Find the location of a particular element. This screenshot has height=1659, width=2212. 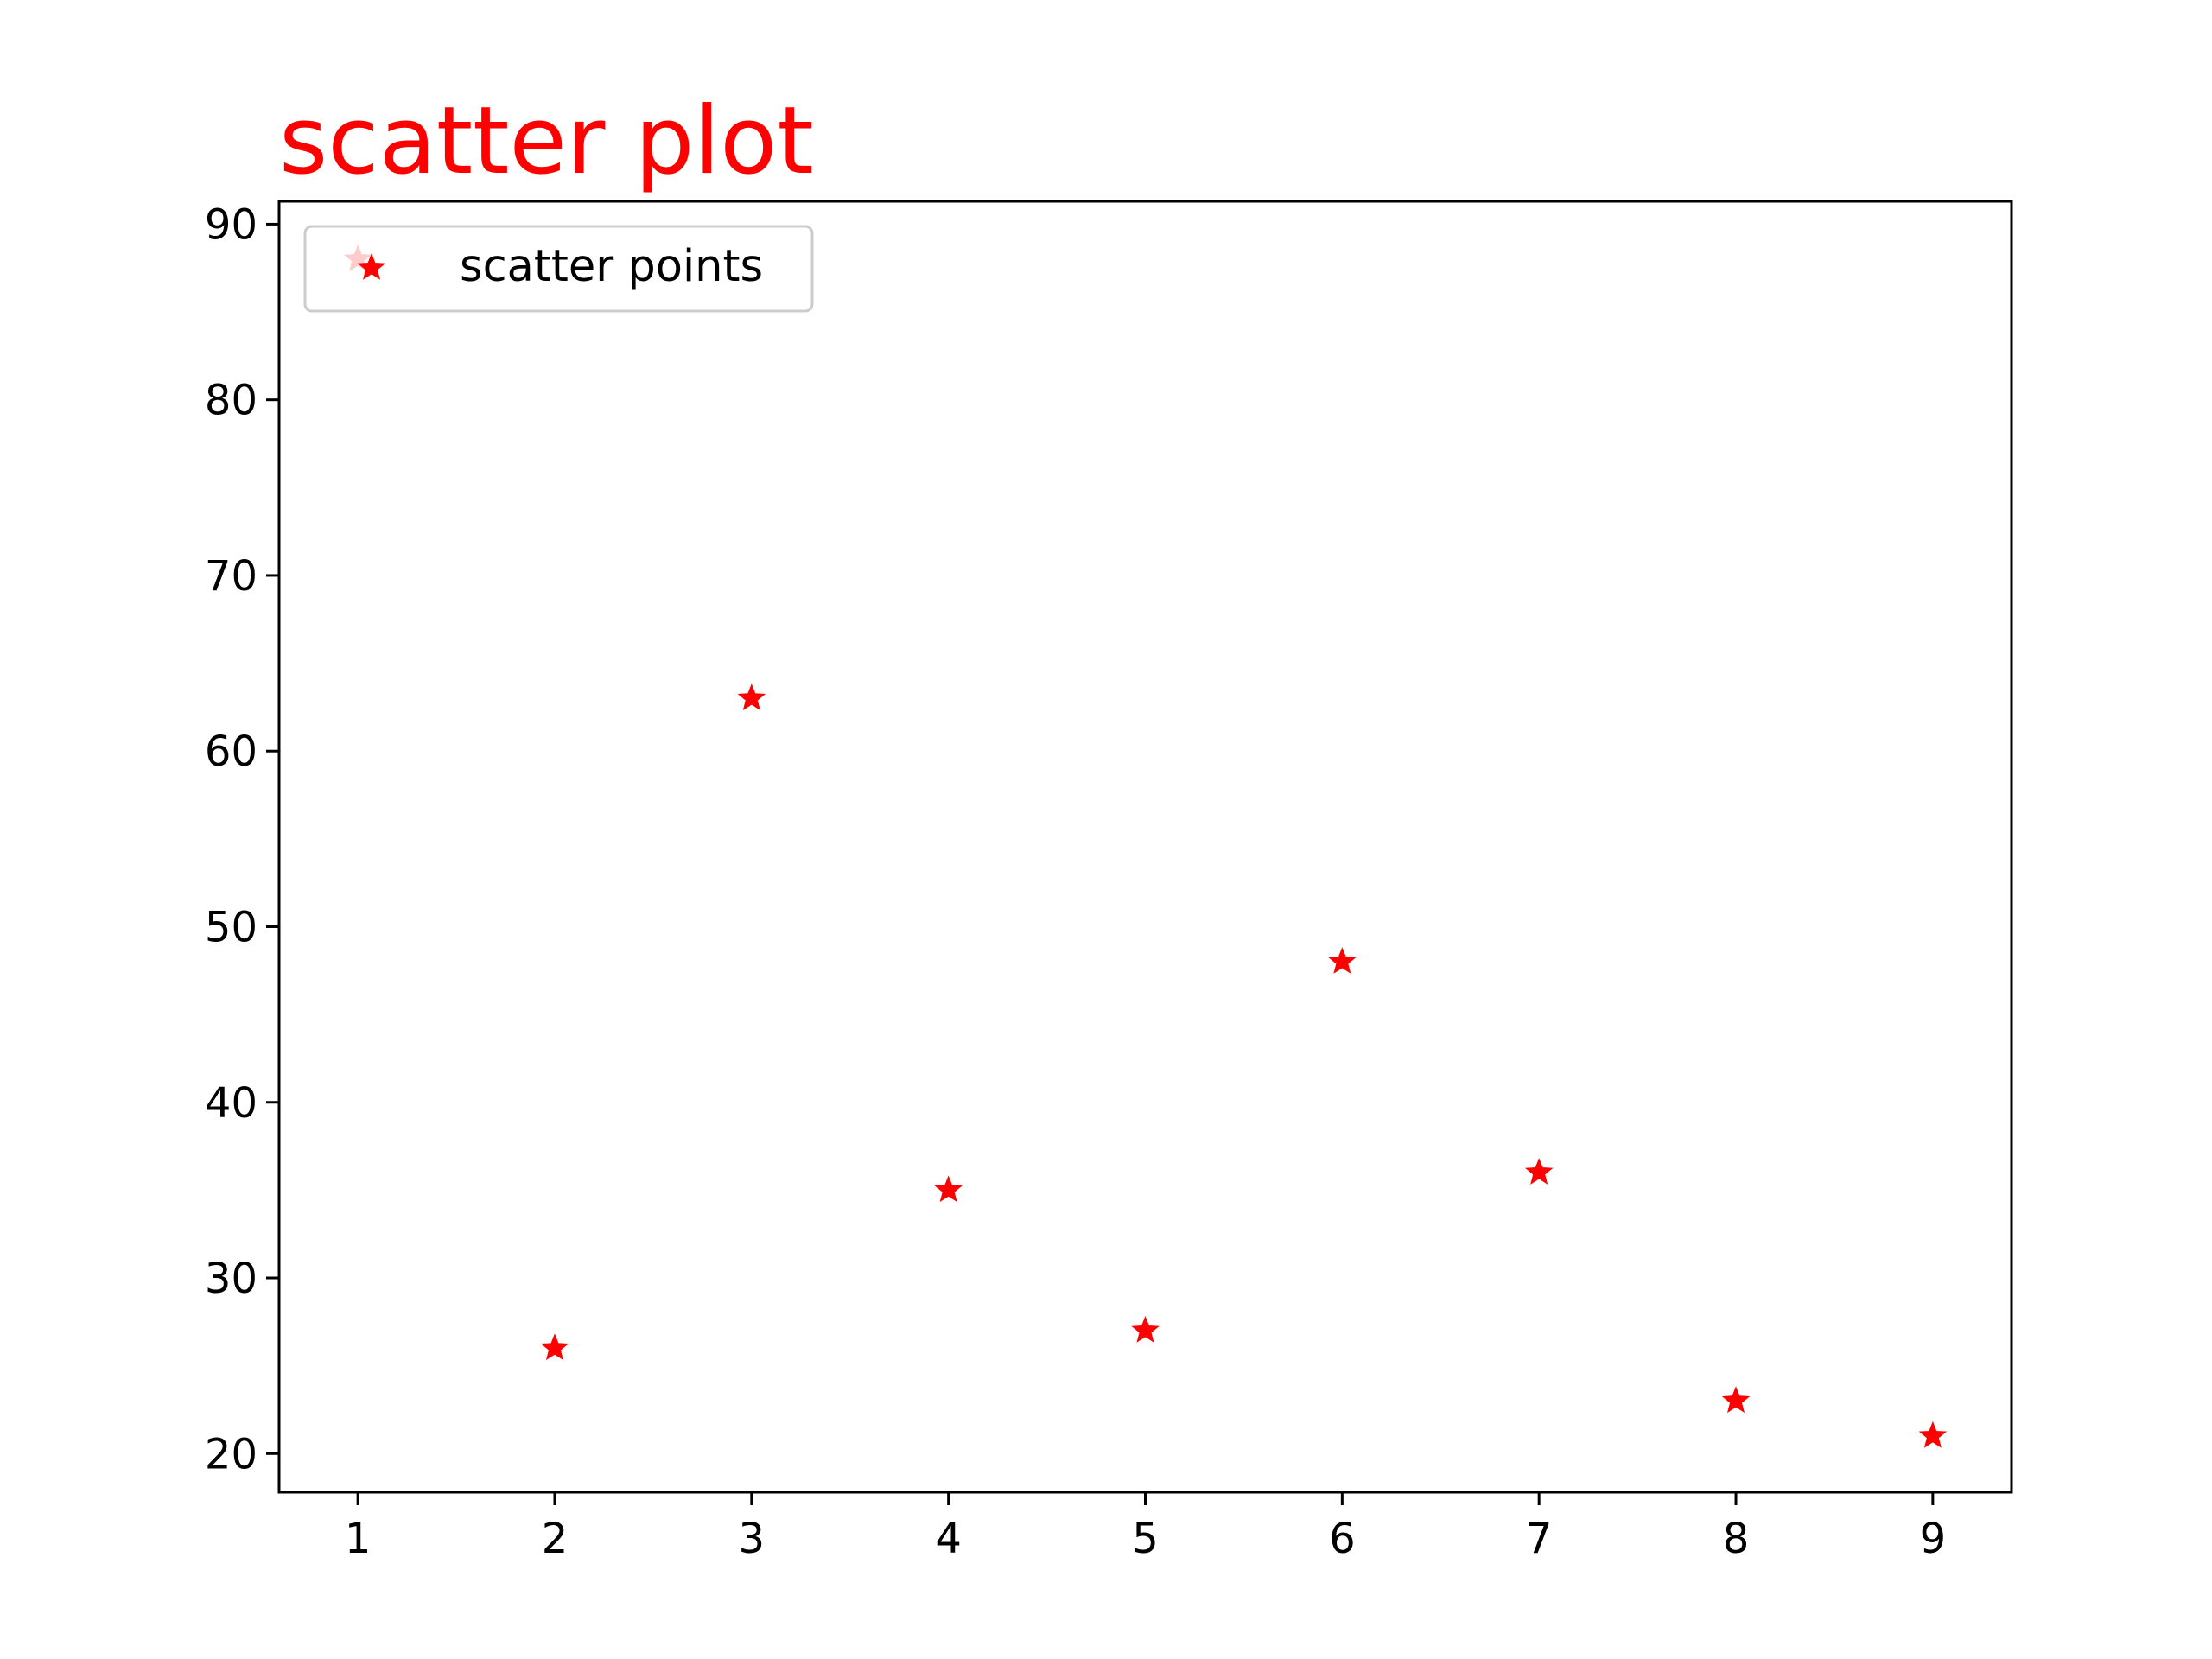

x-tick-label: 1 is located at coordinates (358, 1539).